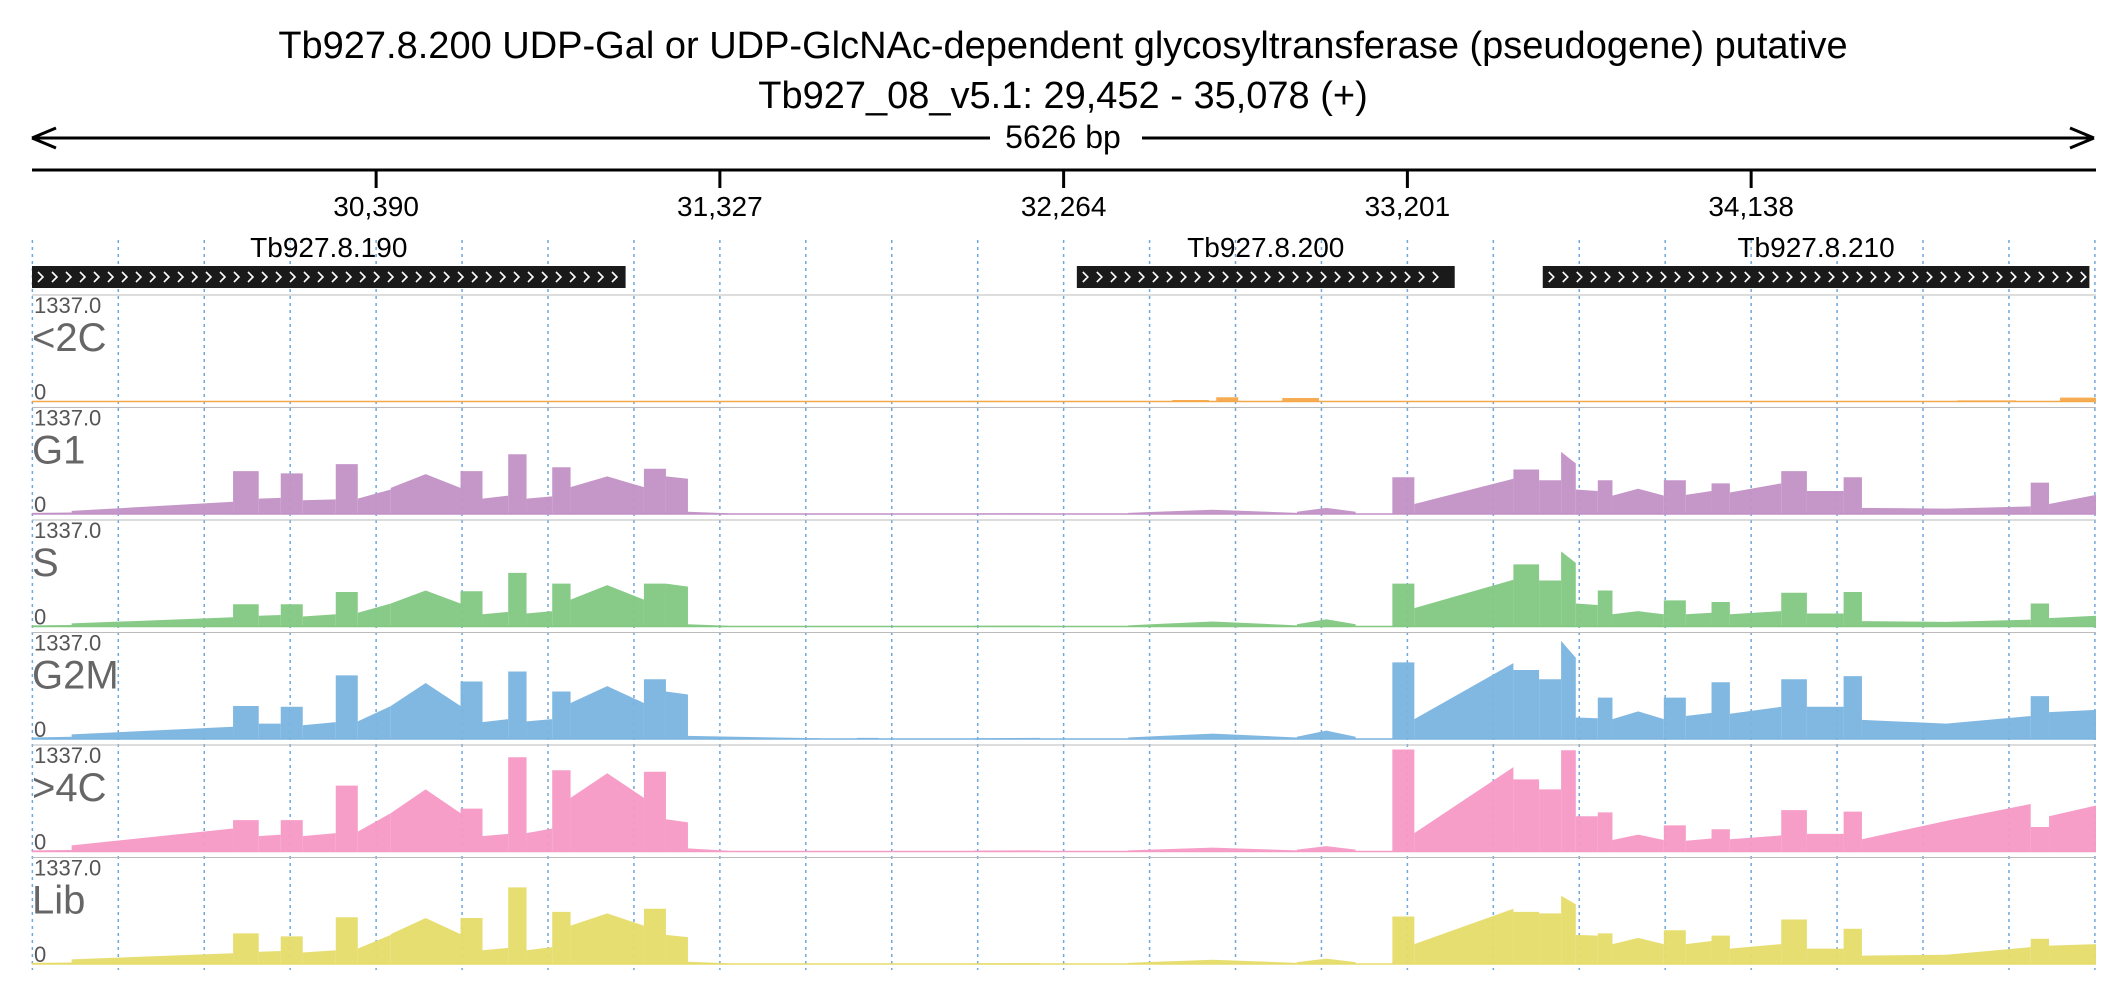 This screenshot has height=1000, width=2126. I want to click on track-2: 1337.0 0 S, so click(1064, 574).